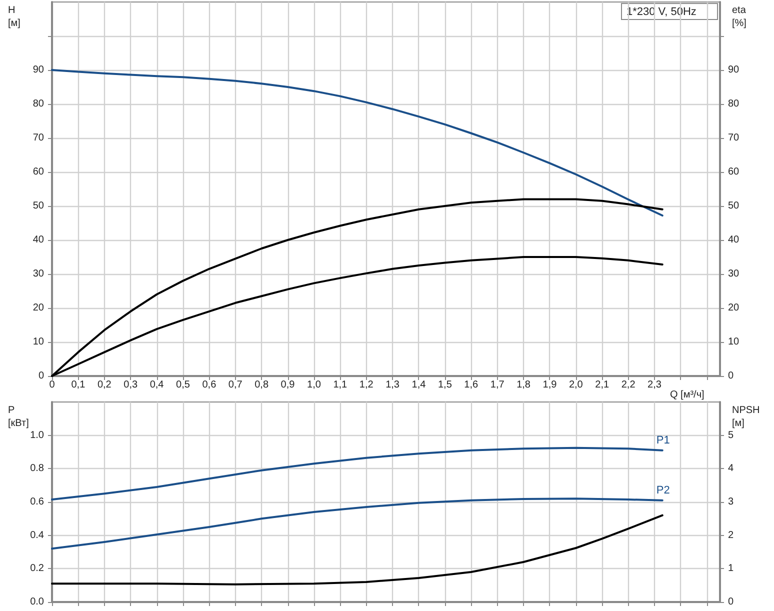 This screenshot has height=611, width=774. I want to click on y2-tick-label: 90, so click(734, 70).